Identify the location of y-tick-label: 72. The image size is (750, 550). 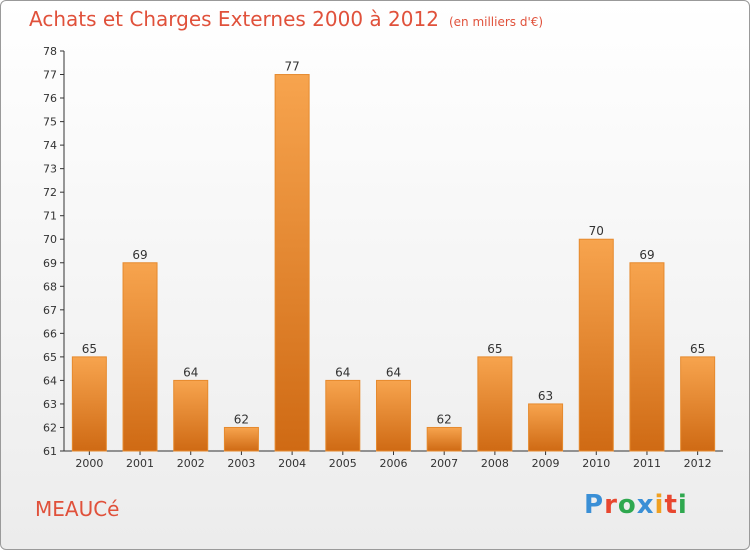
(50, 192).